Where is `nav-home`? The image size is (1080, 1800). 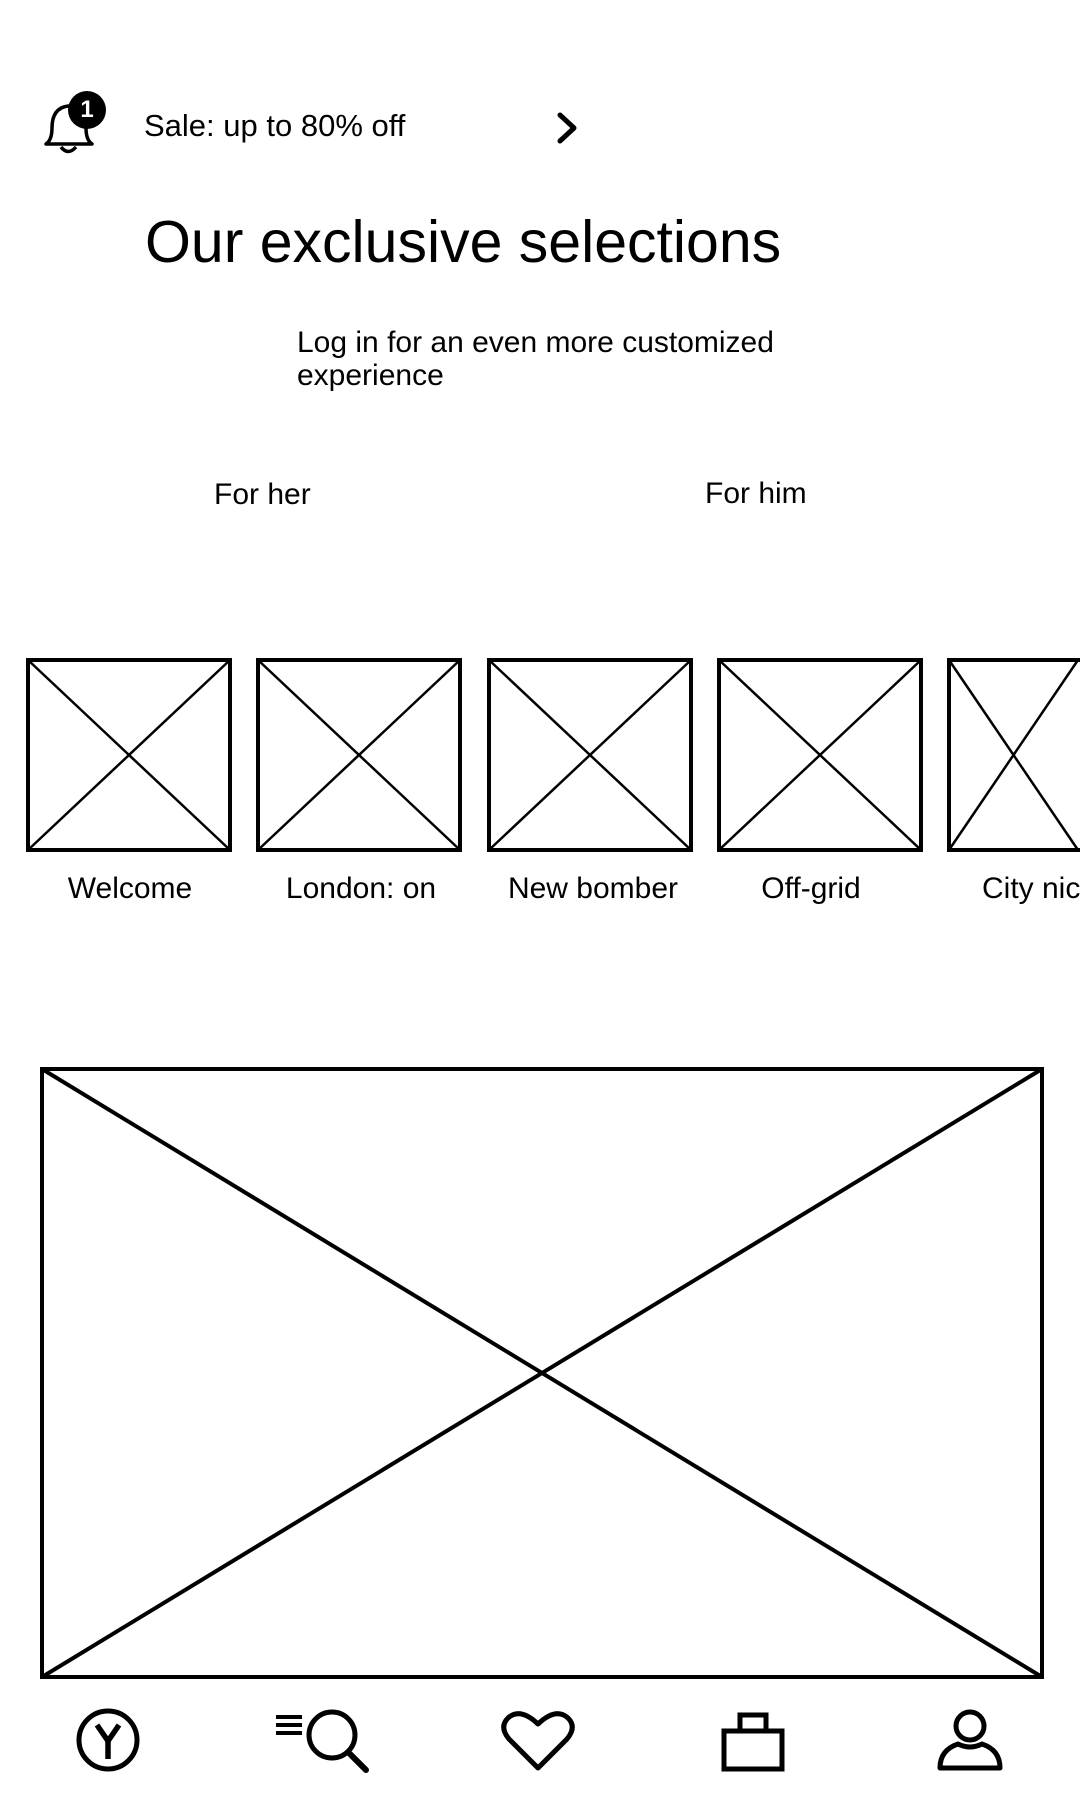 nav-home is located at coordinates (108, 1740).